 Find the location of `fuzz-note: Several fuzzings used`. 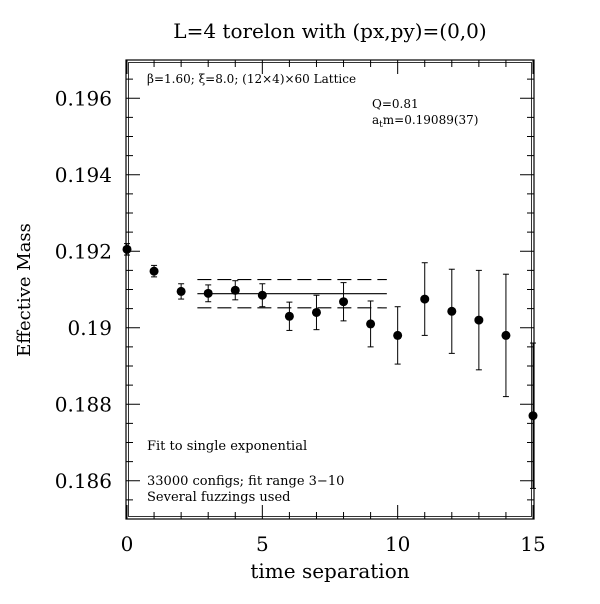

fuzz-note: Several fuzzings used is located at coordinates (219, 497).